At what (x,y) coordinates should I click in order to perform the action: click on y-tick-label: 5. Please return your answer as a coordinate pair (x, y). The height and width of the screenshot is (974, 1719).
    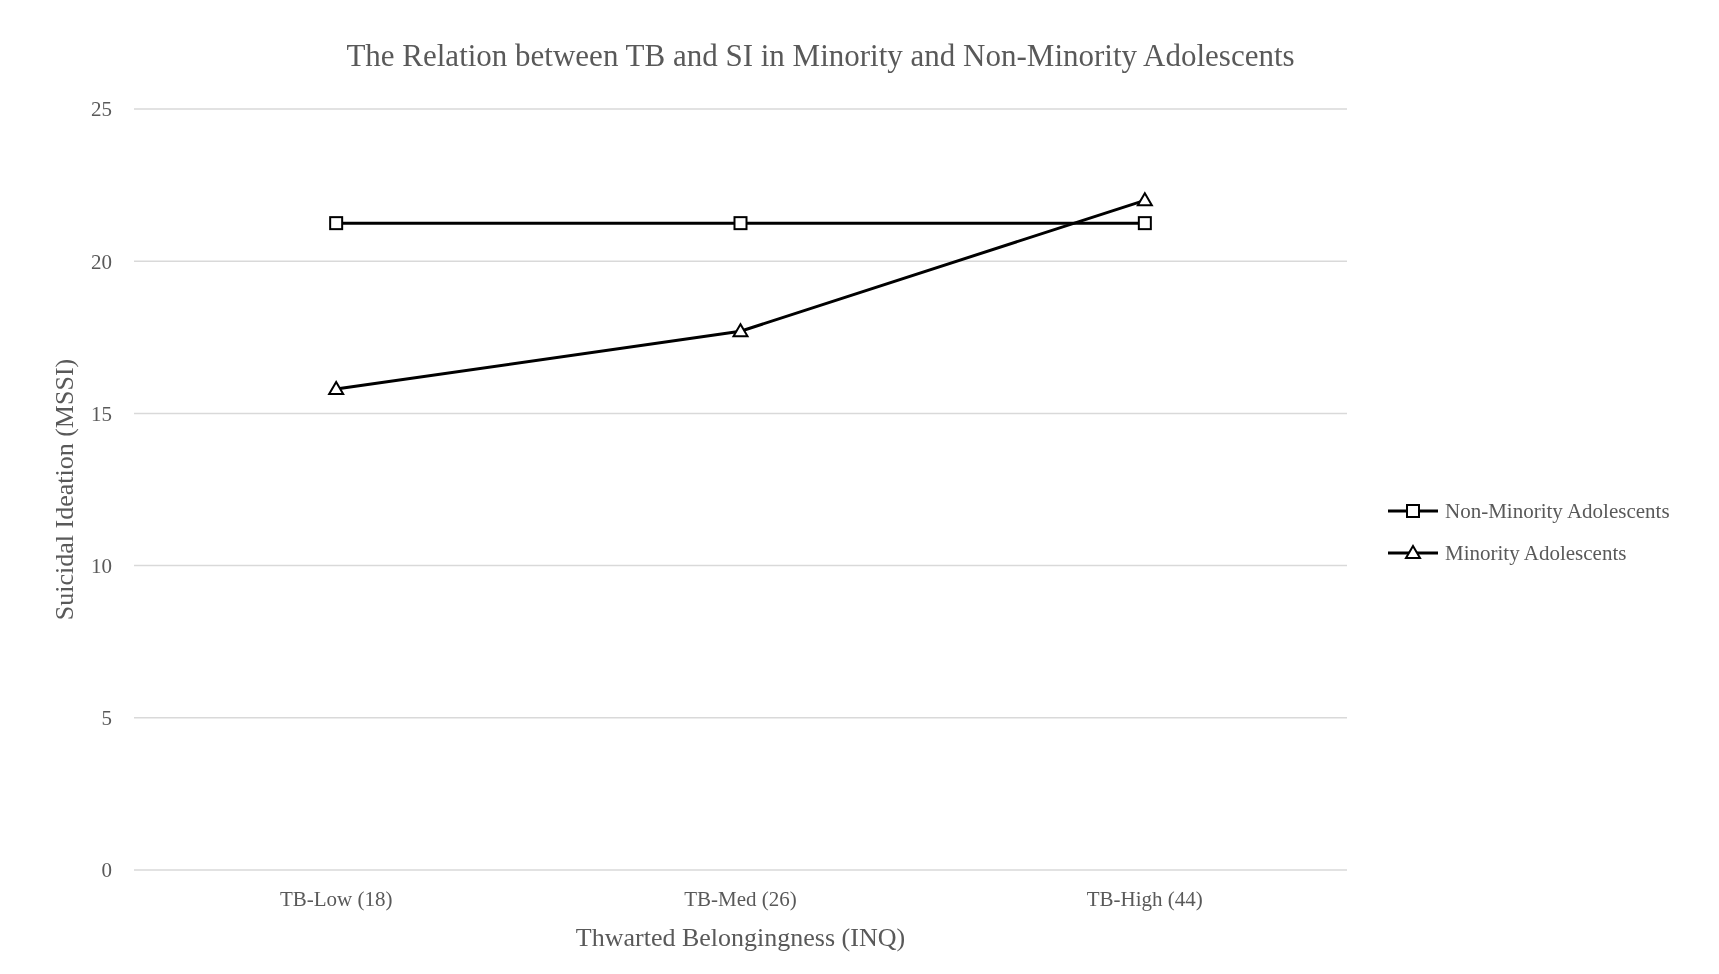
    Looking at the image, I should click on (106, 718).